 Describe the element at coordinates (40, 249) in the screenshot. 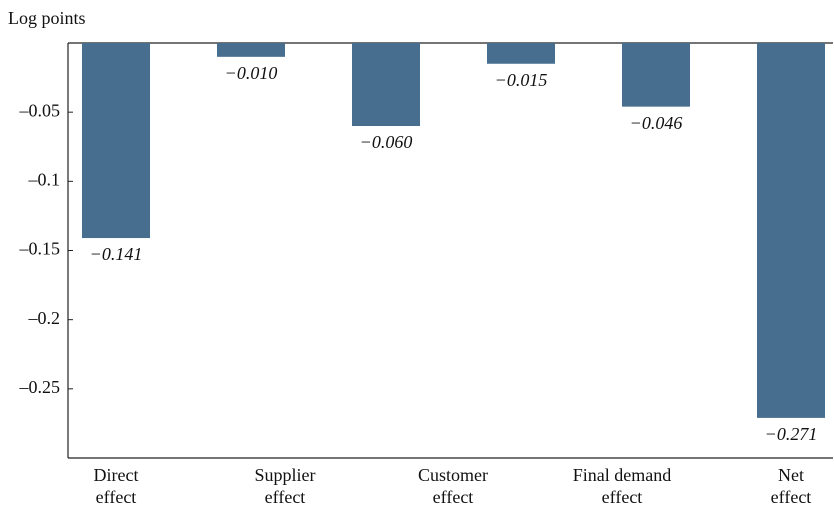

I see `y-tick-label: –0.15` at that location.